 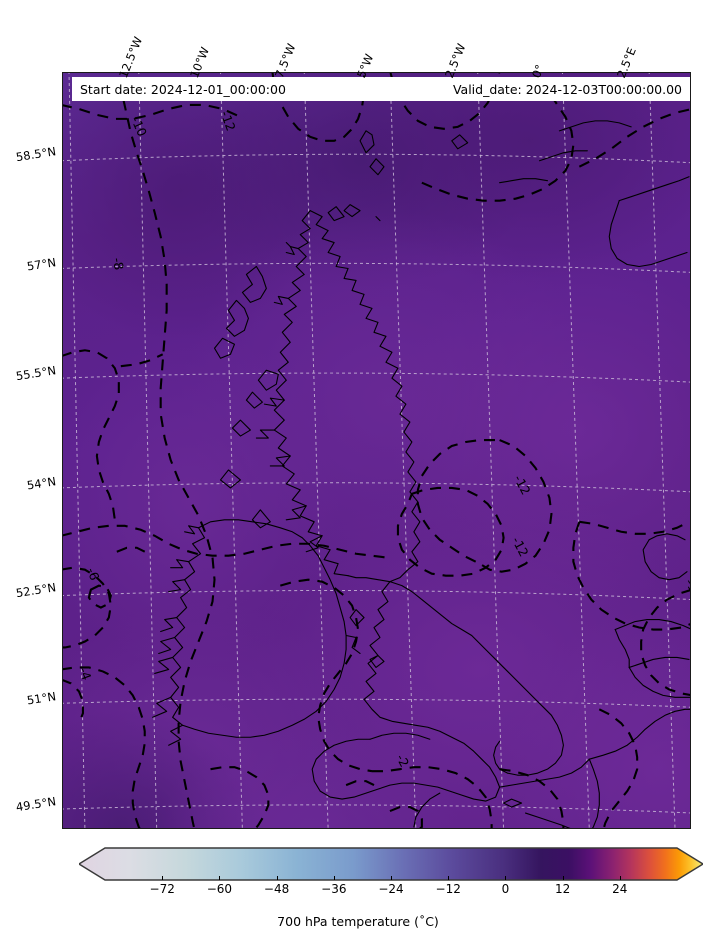 I want to click on colorbar: −72 −60 −48 −36 −24 −12 0 12 24, so click(x=391, y=871).